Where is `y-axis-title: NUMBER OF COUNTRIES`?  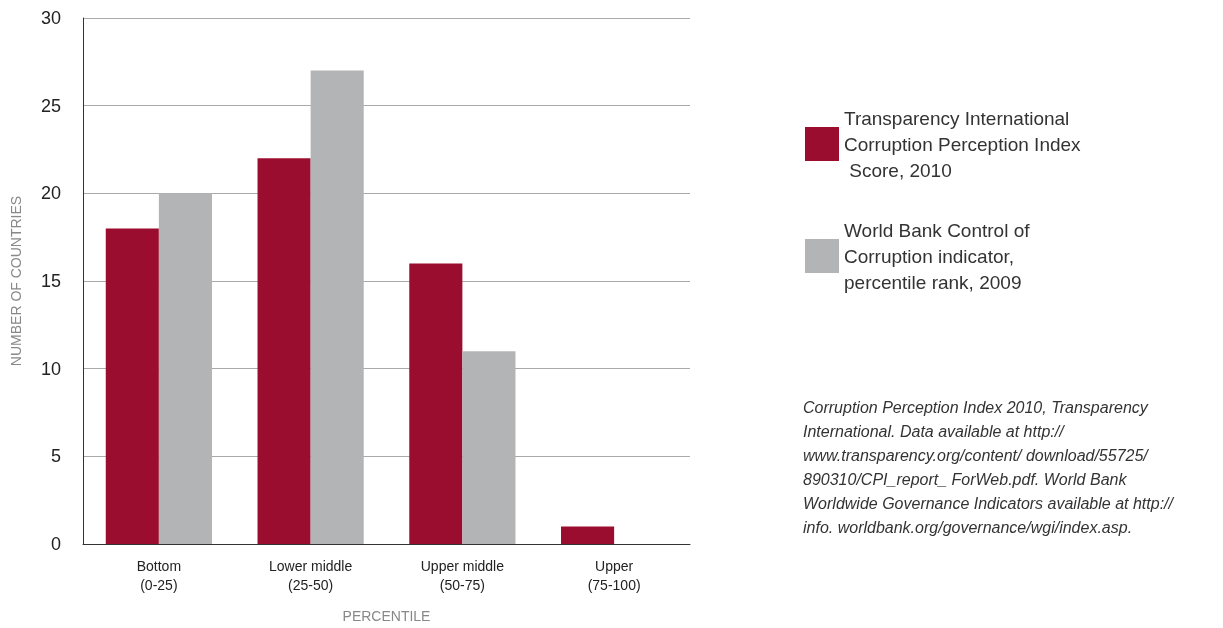
y-axis-title: NUMBER OF COUNTRIES is located at coordinates (16, 281).